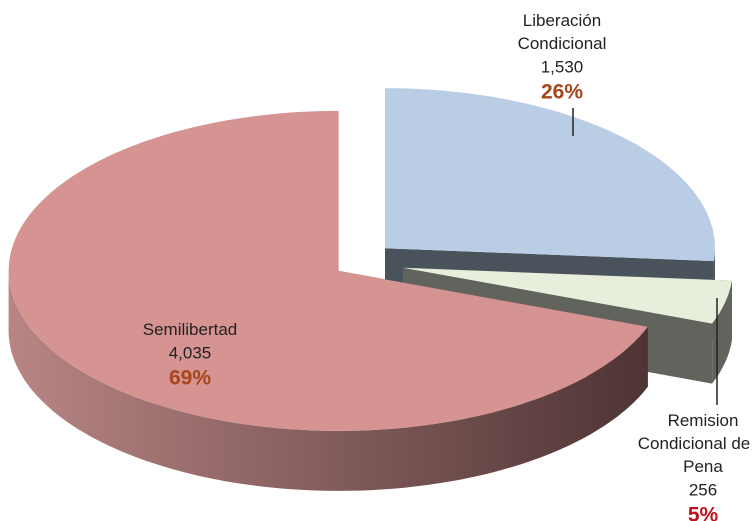 This screenshot has height=521, width=754. Describe the element at coordinates (703, 489) in the screenshot. I see `value-label: 256` at that location.